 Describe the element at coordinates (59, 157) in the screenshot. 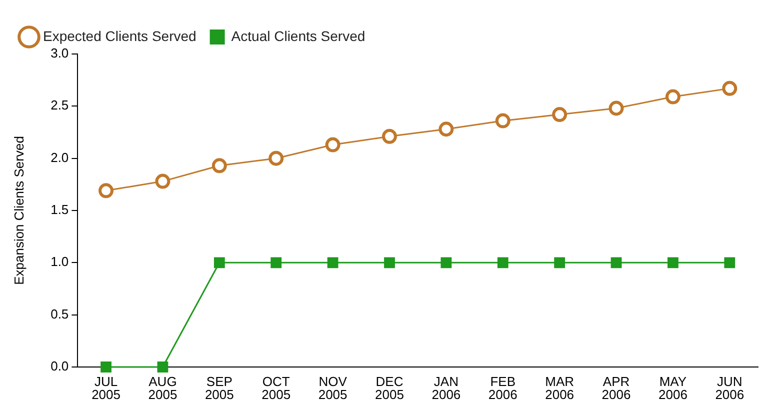

I see `y-tick-label: 2.0` at that location.